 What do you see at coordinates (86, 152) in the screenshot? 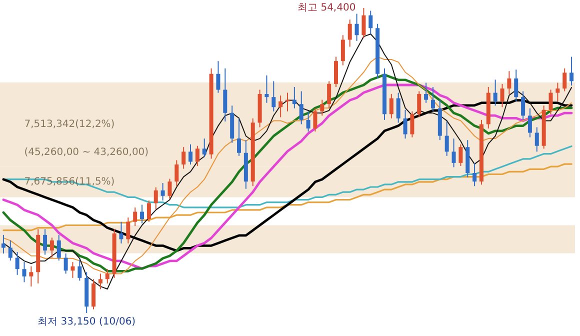
I see `band-label: (45,260,00 ~ 43,260,00)` at bounding box center [86, 152].